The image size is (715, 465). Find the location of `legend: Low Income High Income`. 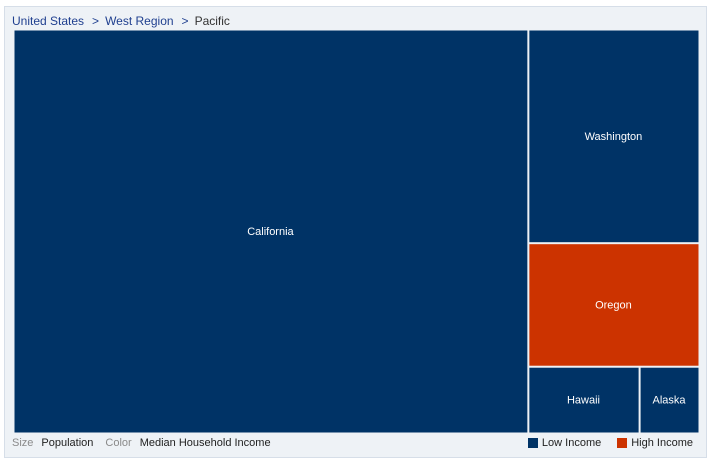

legend: Low Income High Income is located at coordinates (602, 443).